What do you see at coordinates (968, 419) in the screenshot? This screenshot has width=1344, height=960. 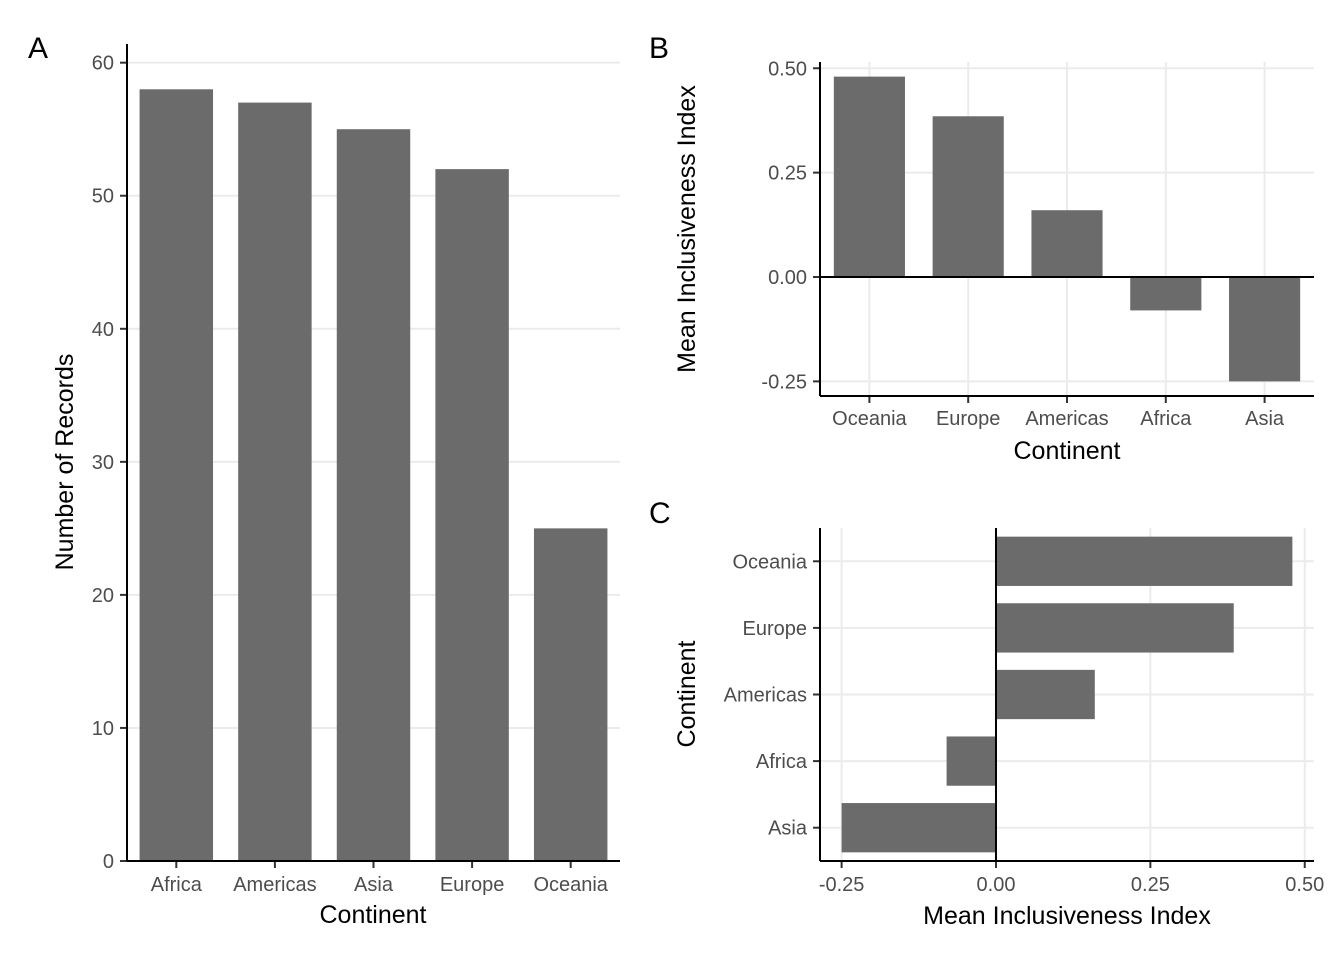 I see `panel-b-x-tick-label: Europe` at bounding box center [968, 419].